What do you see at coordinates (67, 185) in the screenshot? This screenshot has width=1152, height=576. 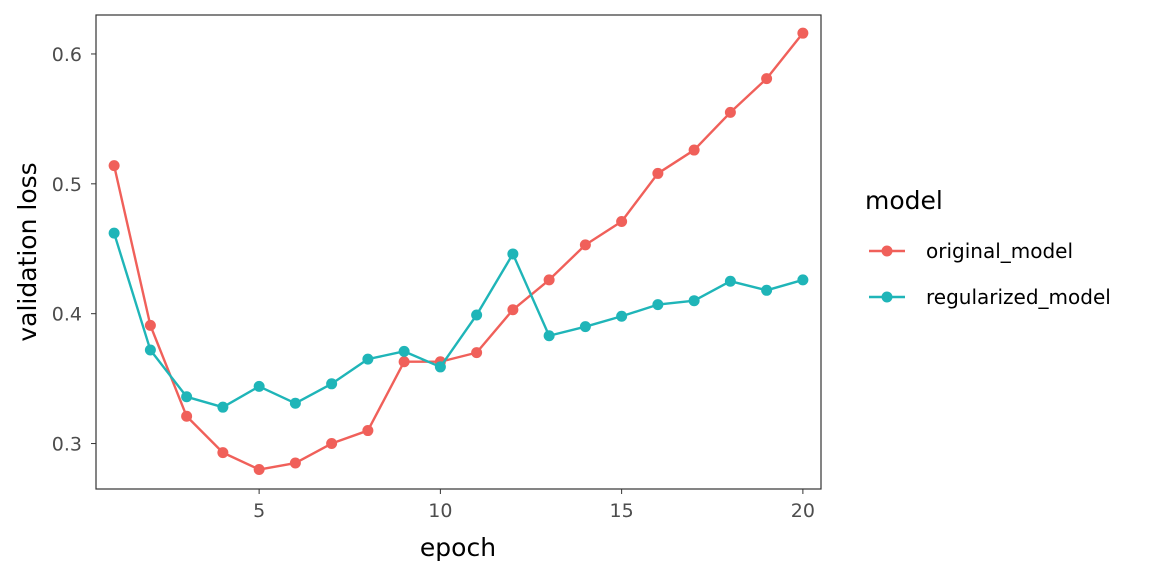 I see `y-tick-label: 0.5` at bounding box center [67, 185].